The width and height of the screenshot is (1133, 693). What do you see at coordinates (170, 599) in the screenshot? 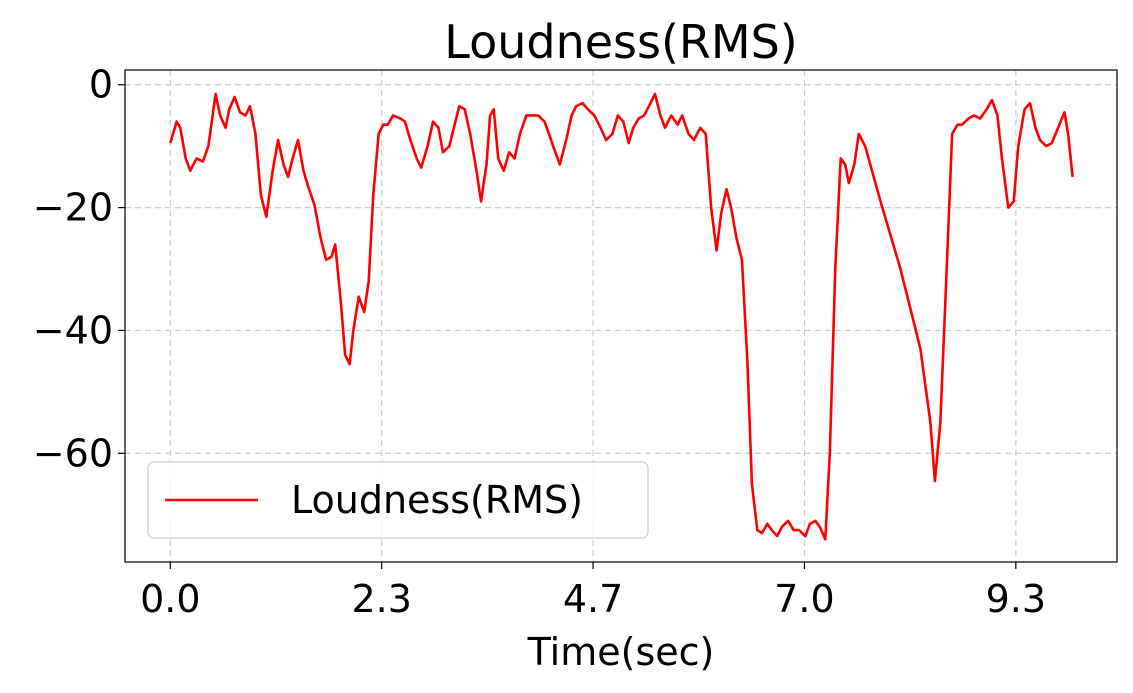
I see `x-tick-label: 0.0` at bounding box center [170, 599].